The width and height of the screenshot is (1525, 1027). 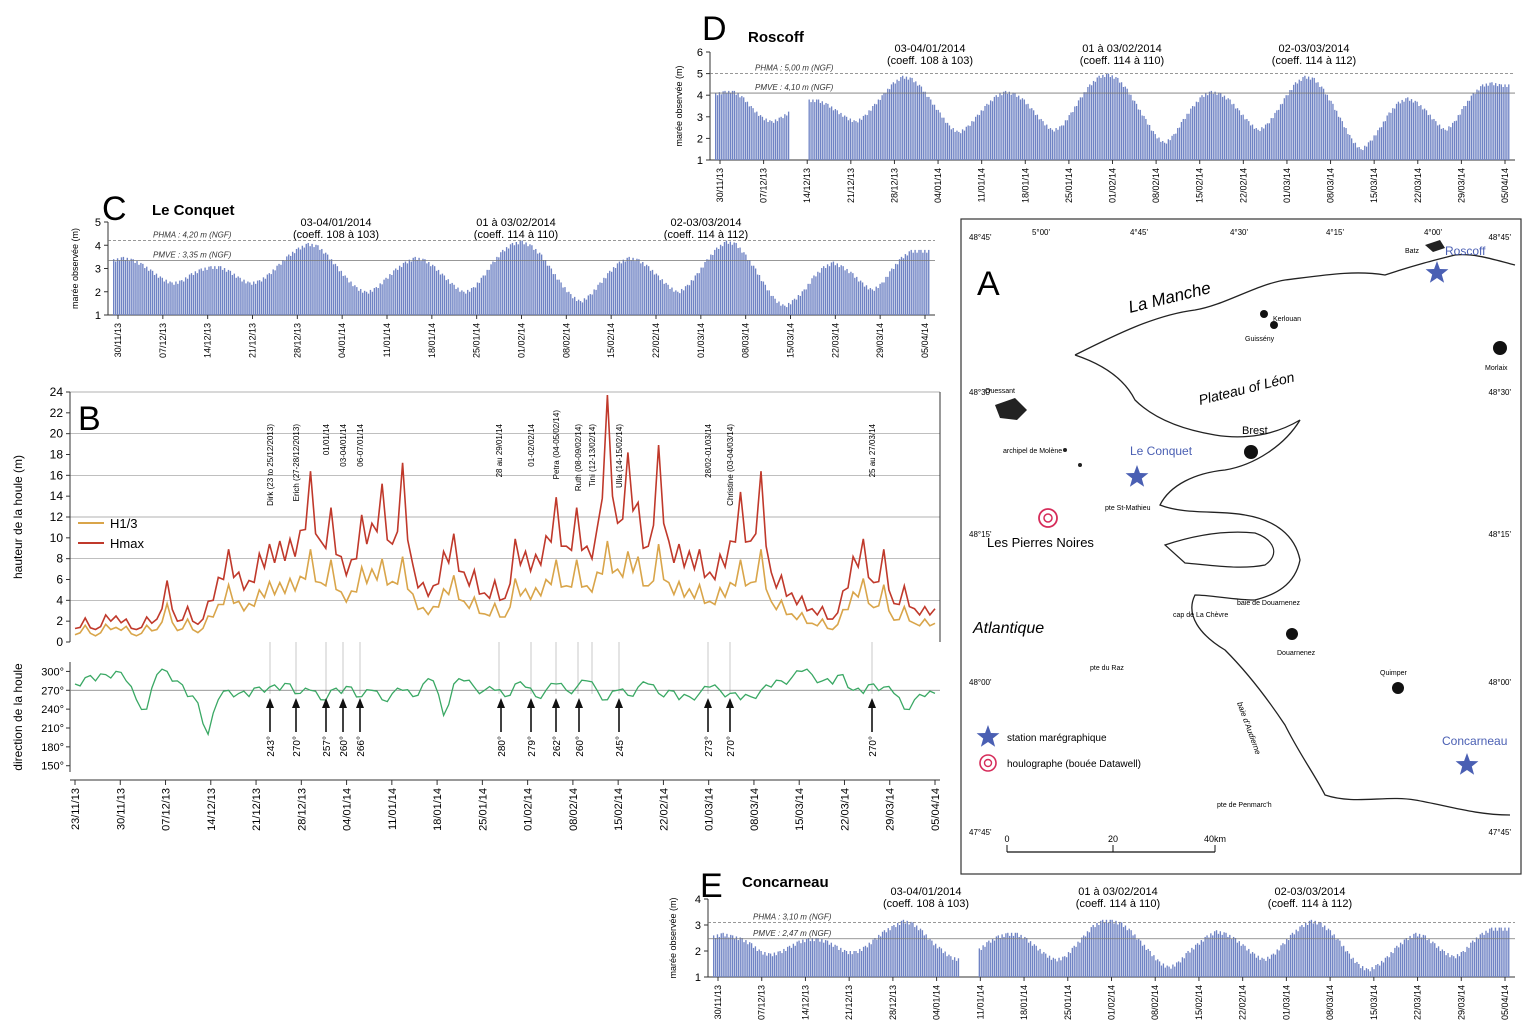 I want to click on lat-tick-label: 47°45', so click(x=980, y=832).